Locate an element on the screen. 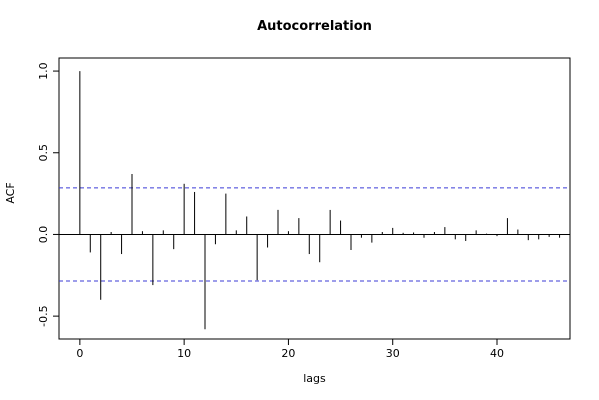 The height and width of the screenshot is (400, 599). x-tick-label: 20 is located at coordinates (288, 353).